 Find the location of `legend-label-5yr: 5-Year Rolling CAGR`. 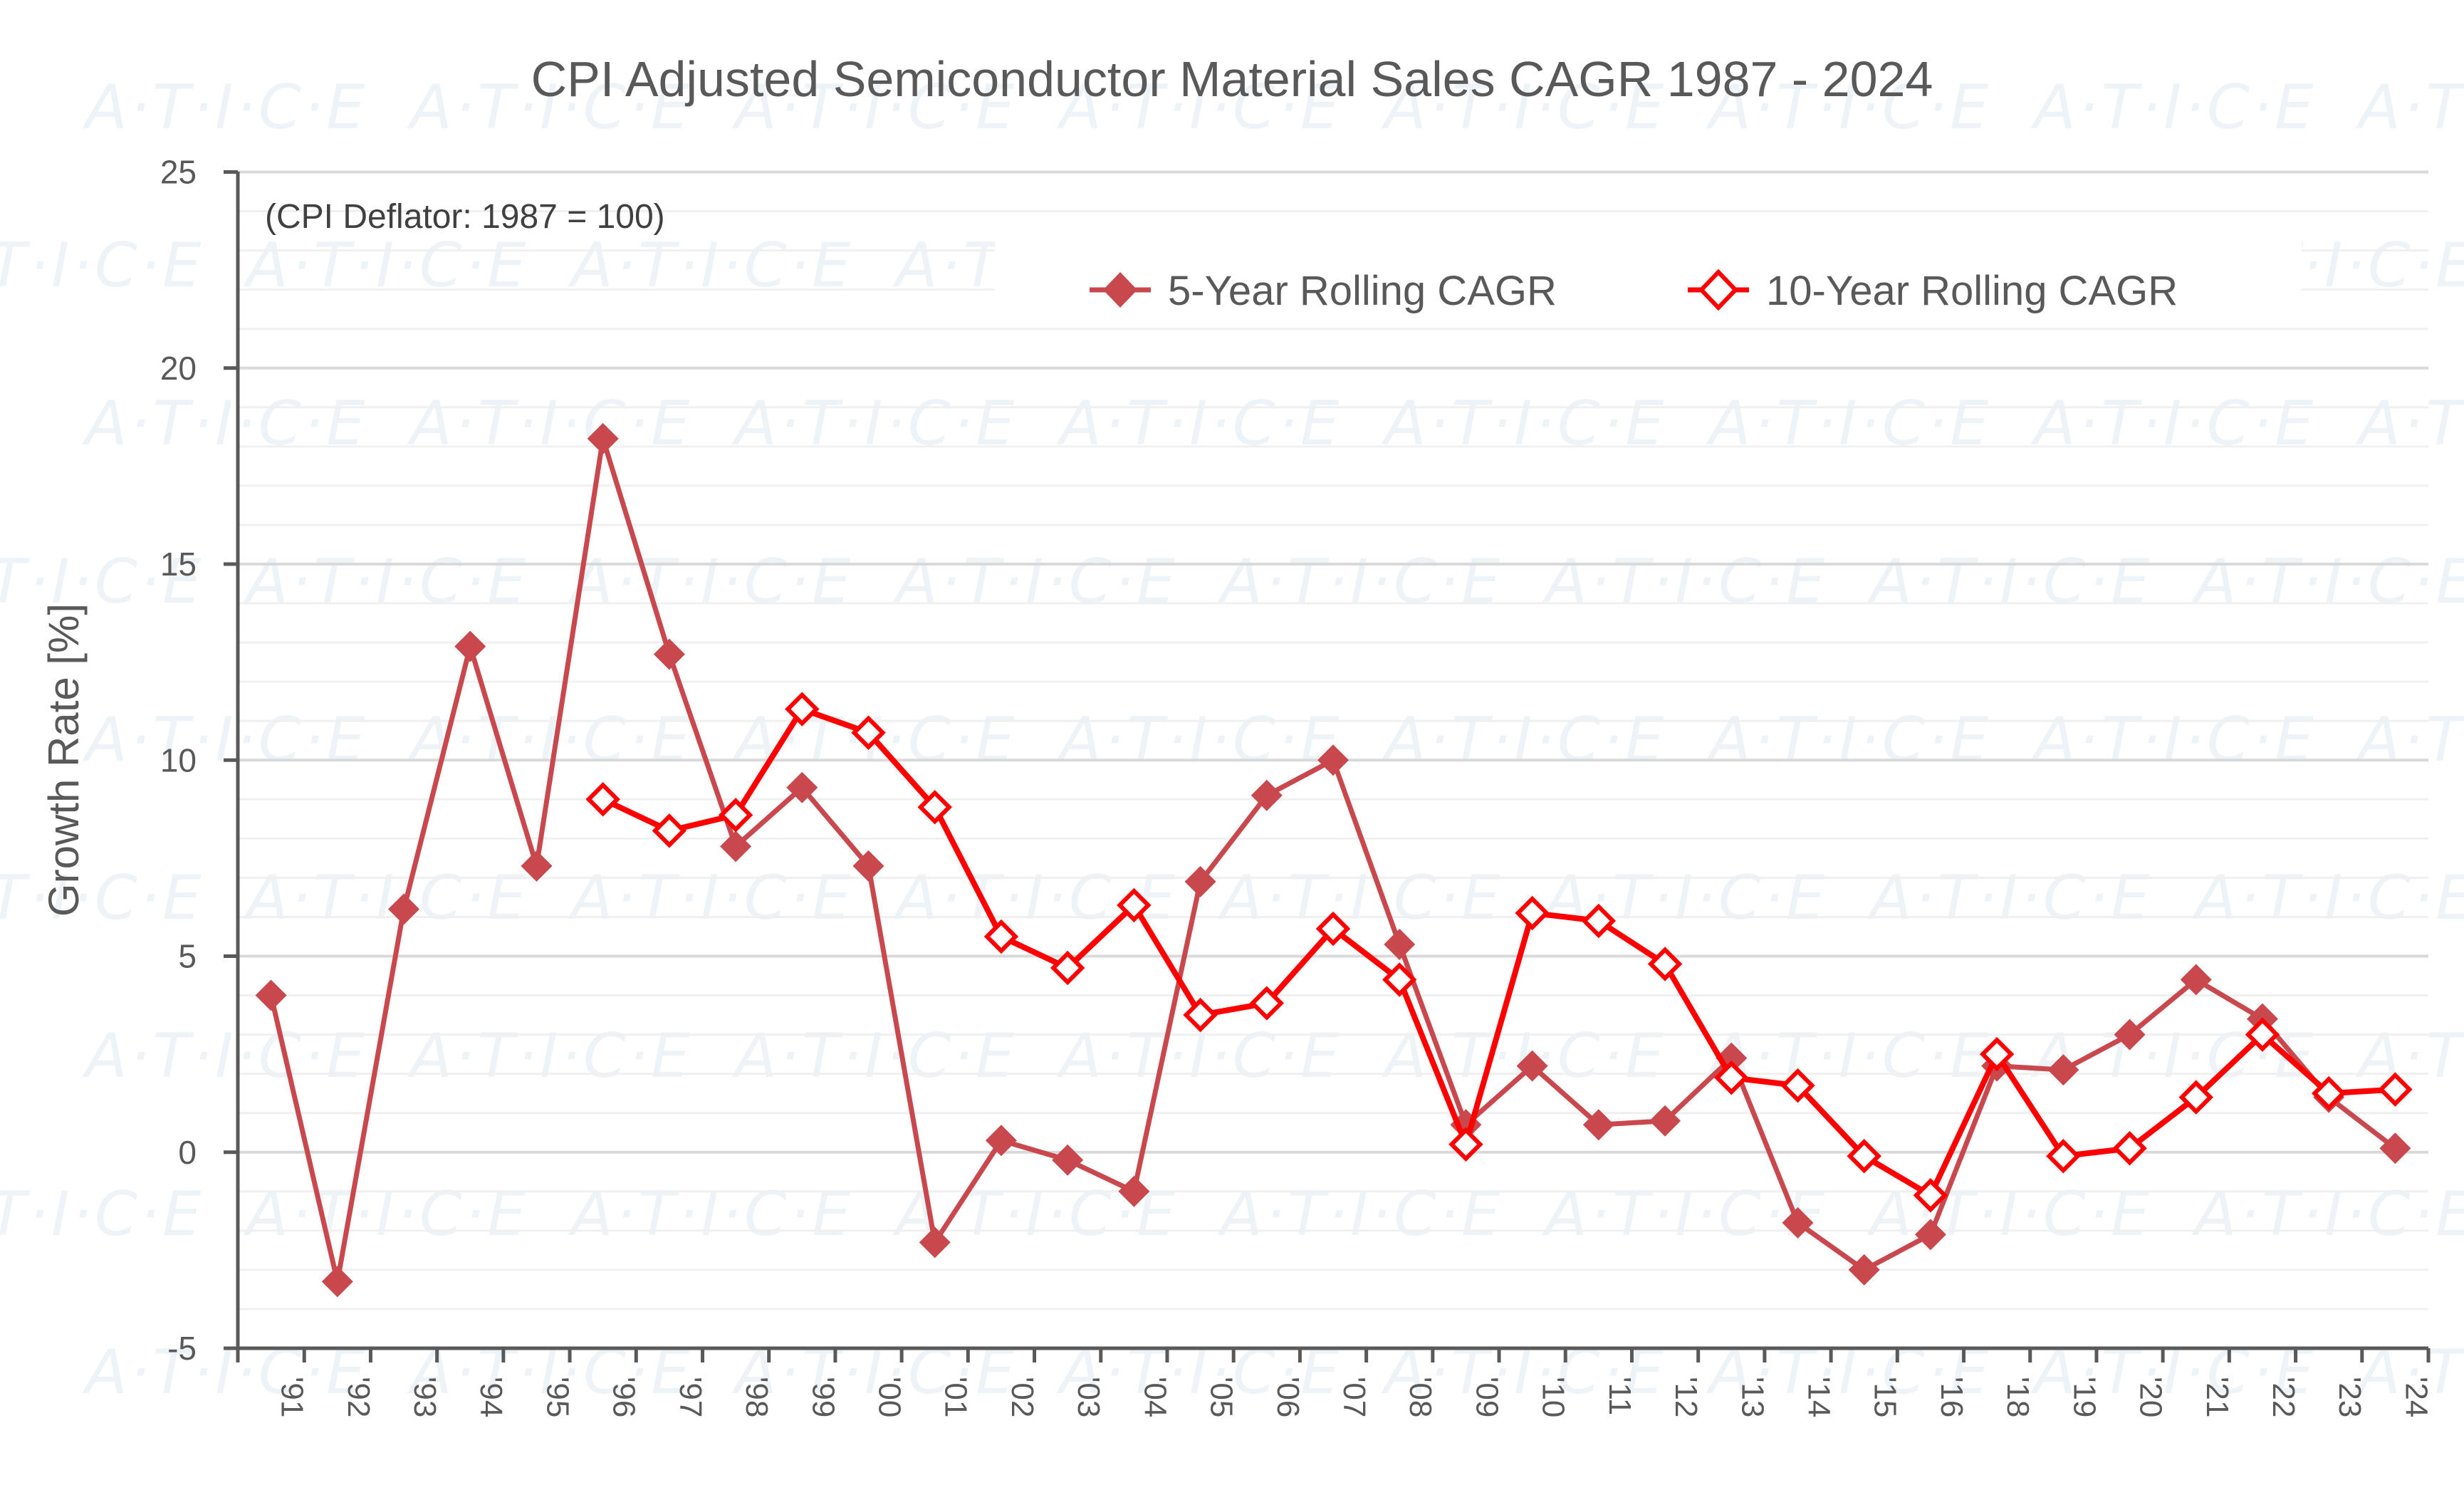

legend-label-5yr: 5-Year Rolling CAGR is located at coordinates (1362, 291).